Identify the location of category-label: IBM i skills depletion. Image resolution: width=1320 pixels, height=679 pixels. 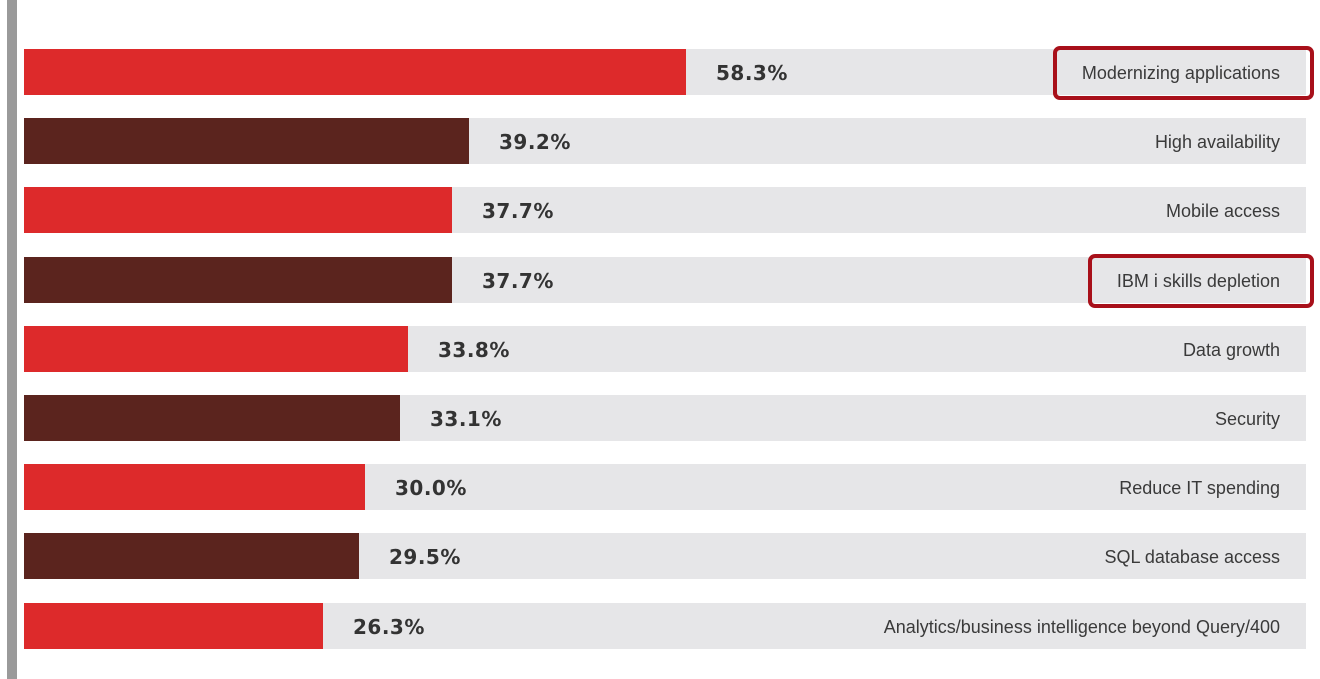
(1198, 281).